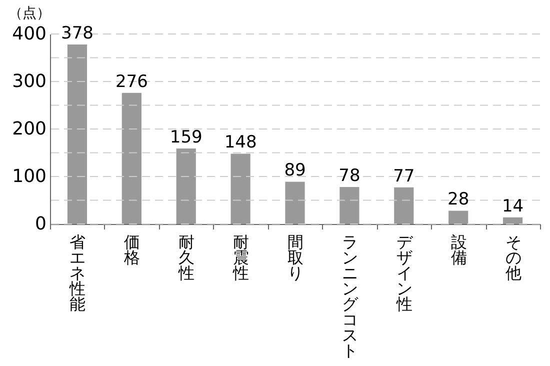 This screenshot has height=366, width=550. I want to click on data-label: 89, so click(295, 170).